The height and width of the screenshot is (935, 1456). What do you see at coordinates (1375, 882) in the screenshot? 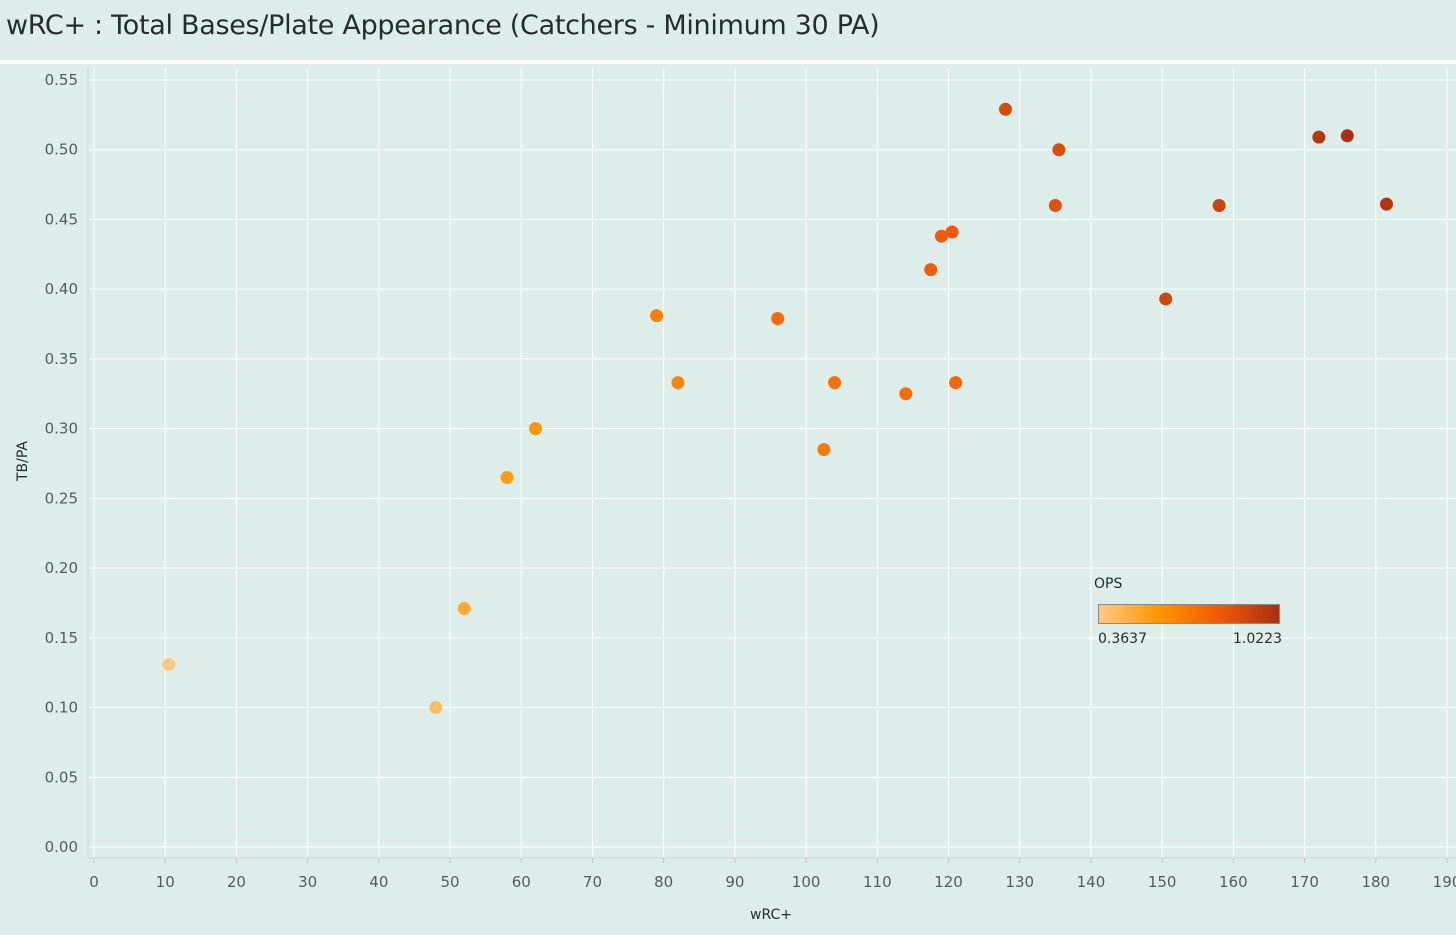
I see `x-tick-label: 180` at bounding box center [1375, 882].